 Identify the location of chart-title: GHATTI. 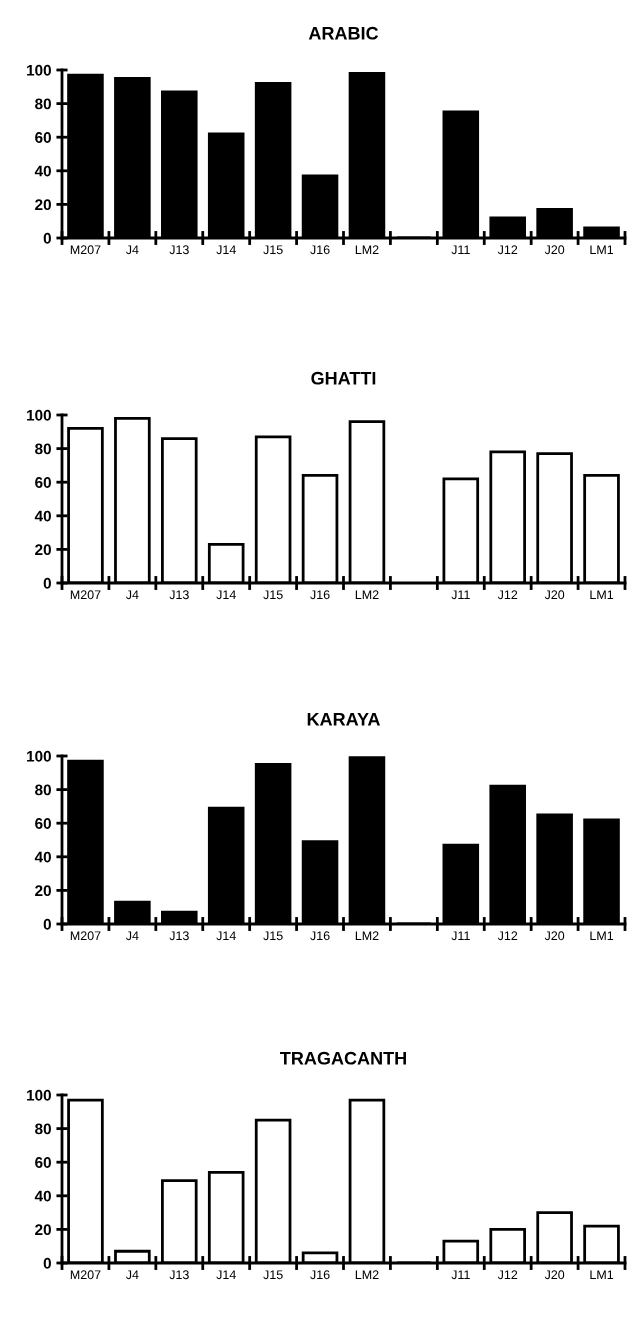
(343, 378).